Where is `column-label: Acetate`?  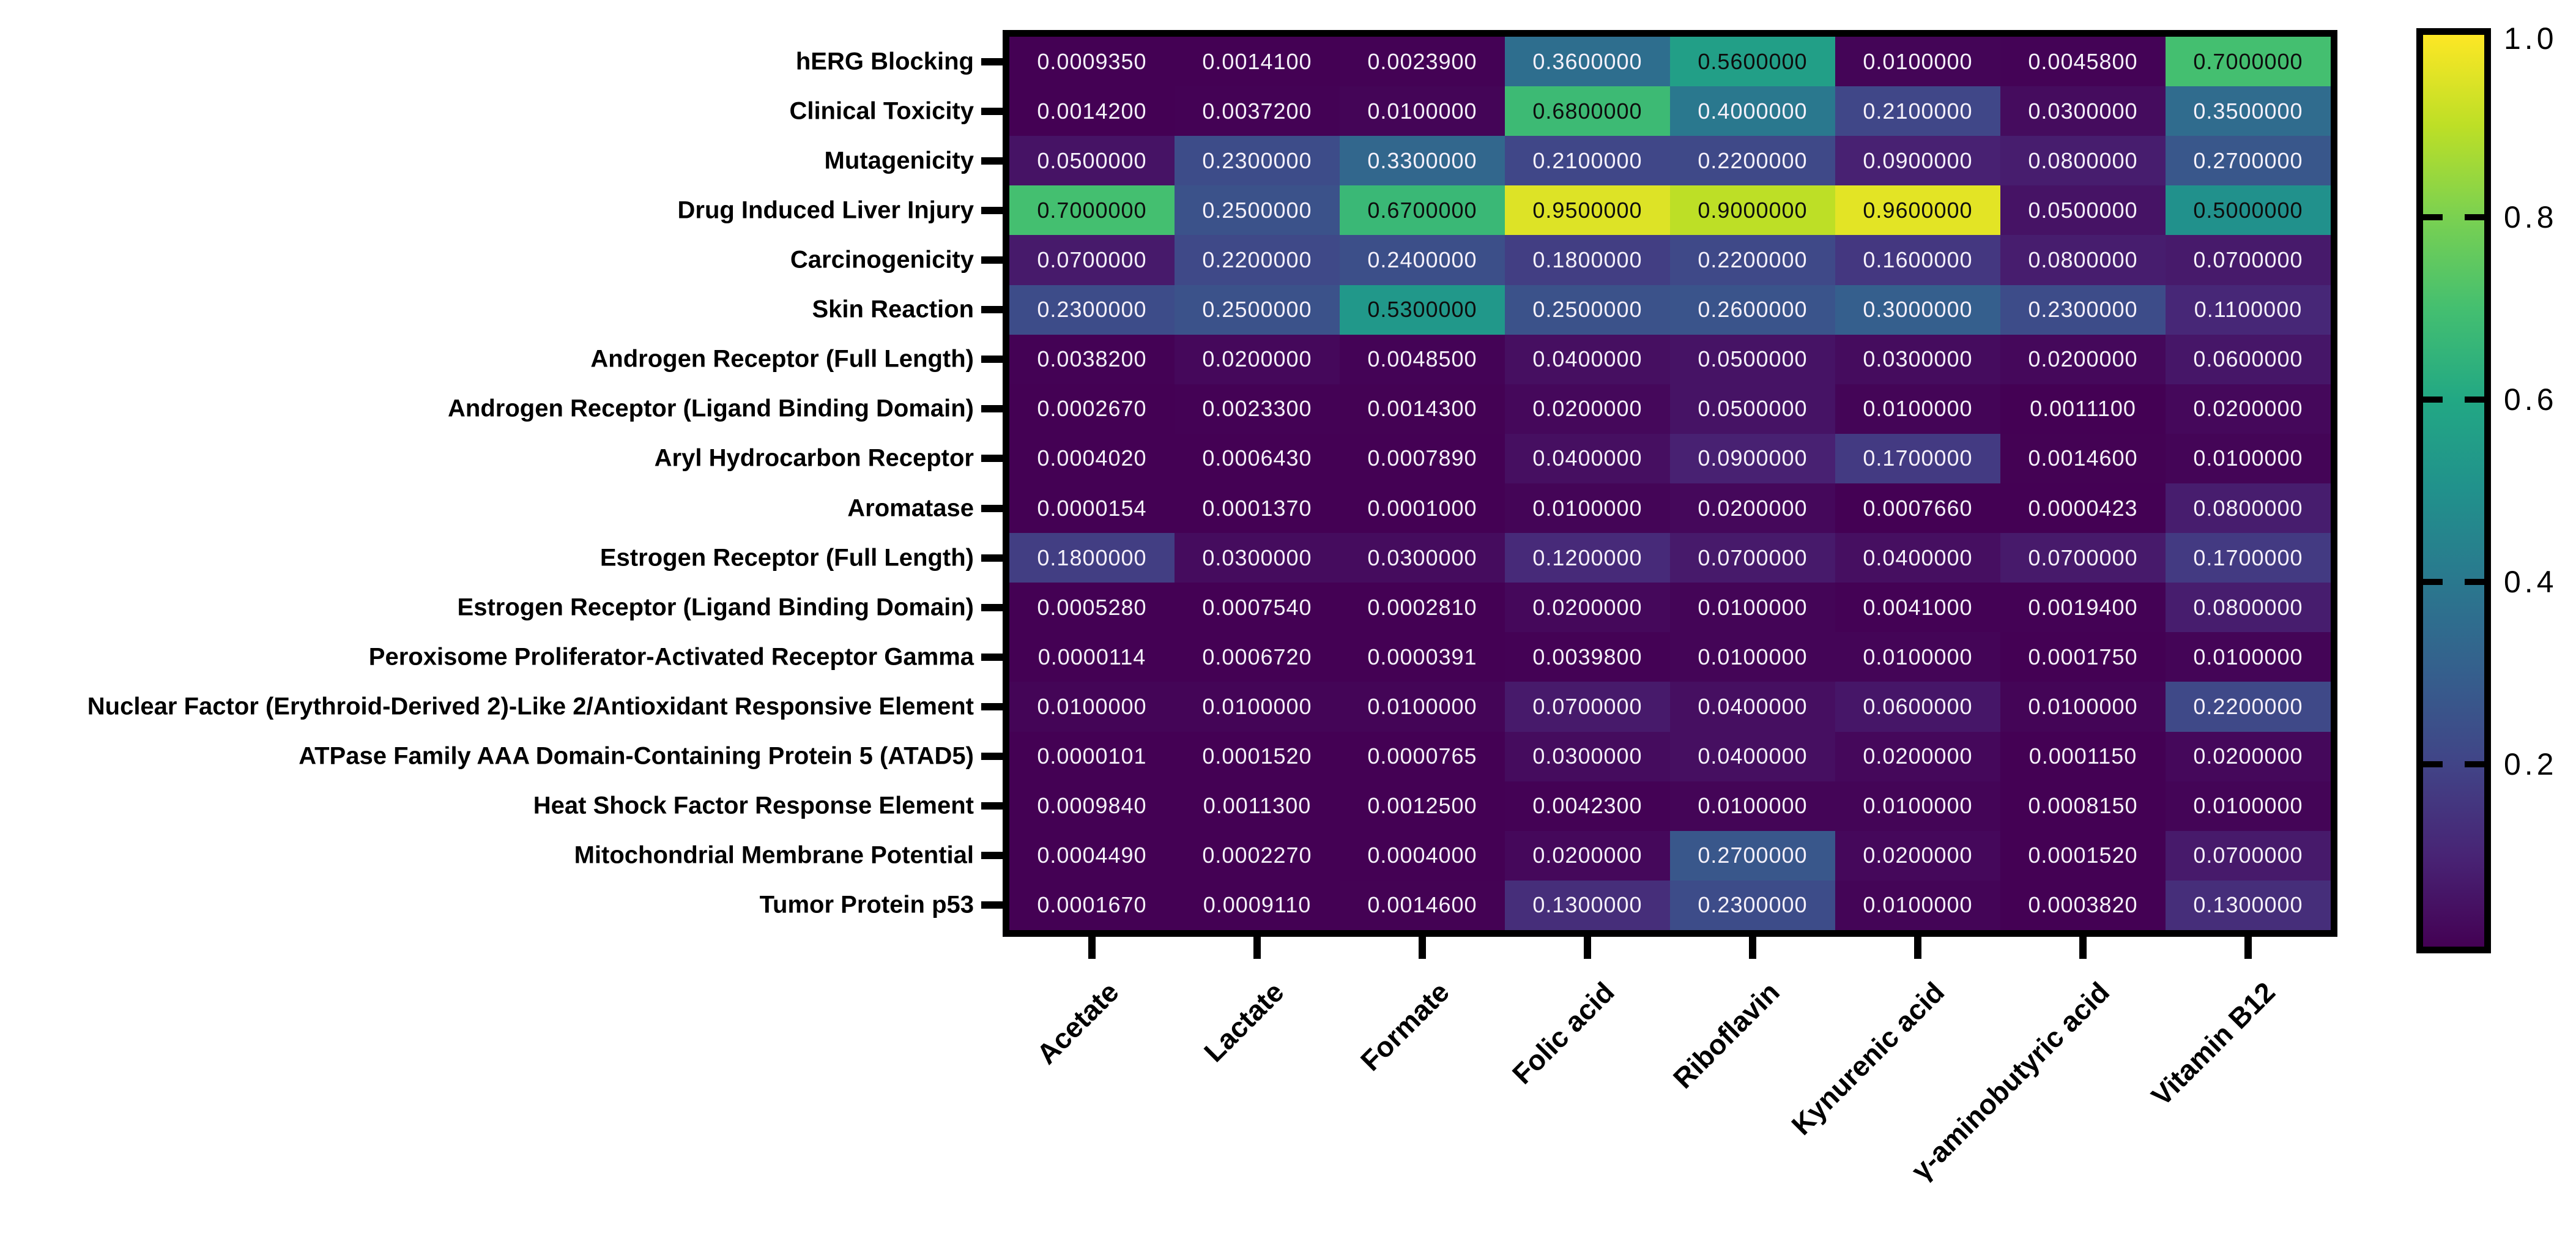
column-label: Acetate is located at coordinates (1077, 1023).